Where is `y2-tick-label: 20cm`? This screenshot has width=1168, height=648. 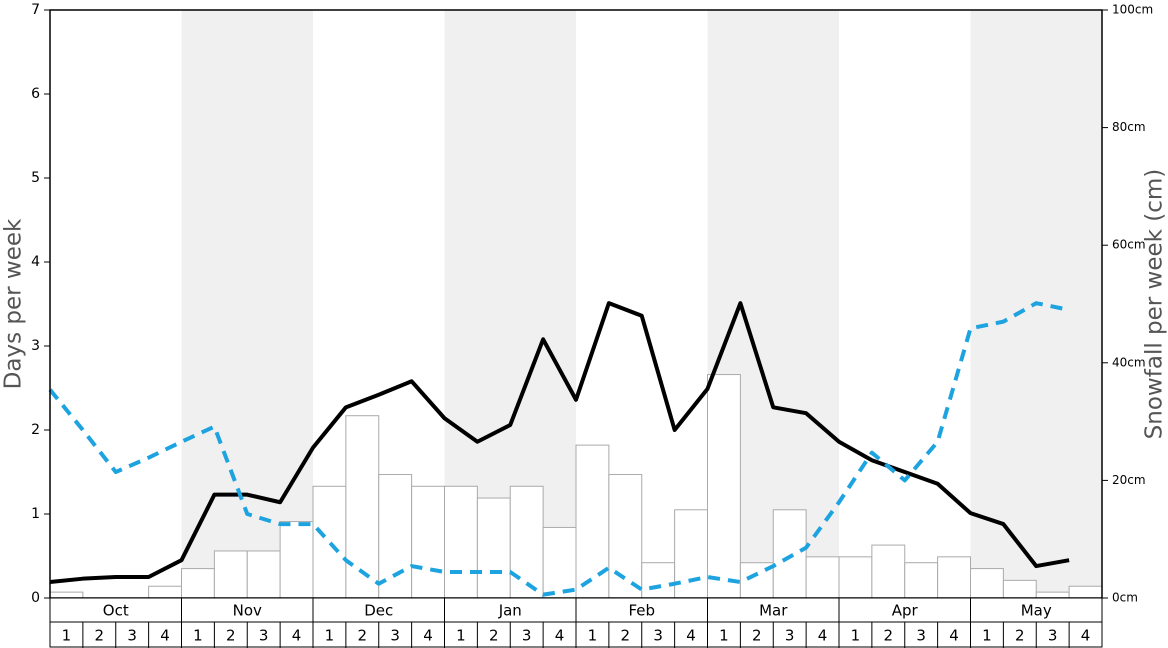
y2-tick-label: 20cm is located at coordinates (1129, 480).